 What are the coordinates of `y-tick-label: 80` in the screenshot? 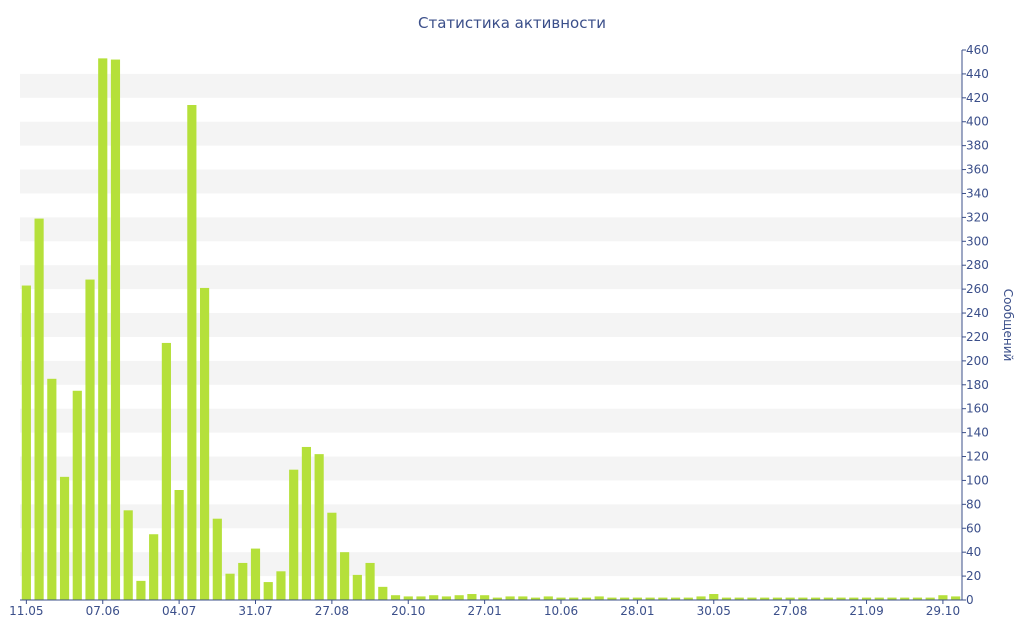 It's located at (973, 504).